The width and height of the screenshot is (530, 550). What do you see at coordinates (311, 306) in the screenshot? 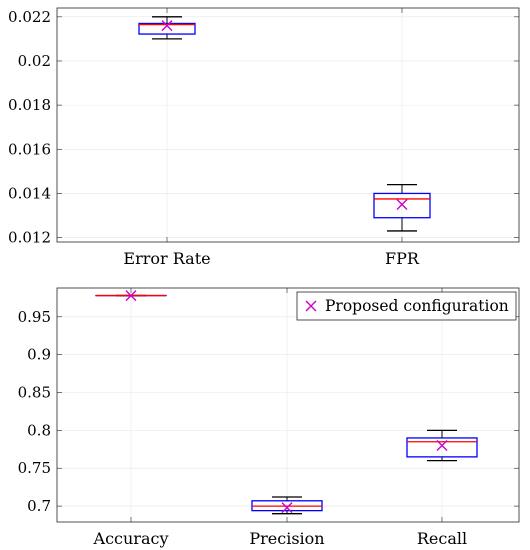
I see `legend-marker-icon` at bounding box center [311, 306].